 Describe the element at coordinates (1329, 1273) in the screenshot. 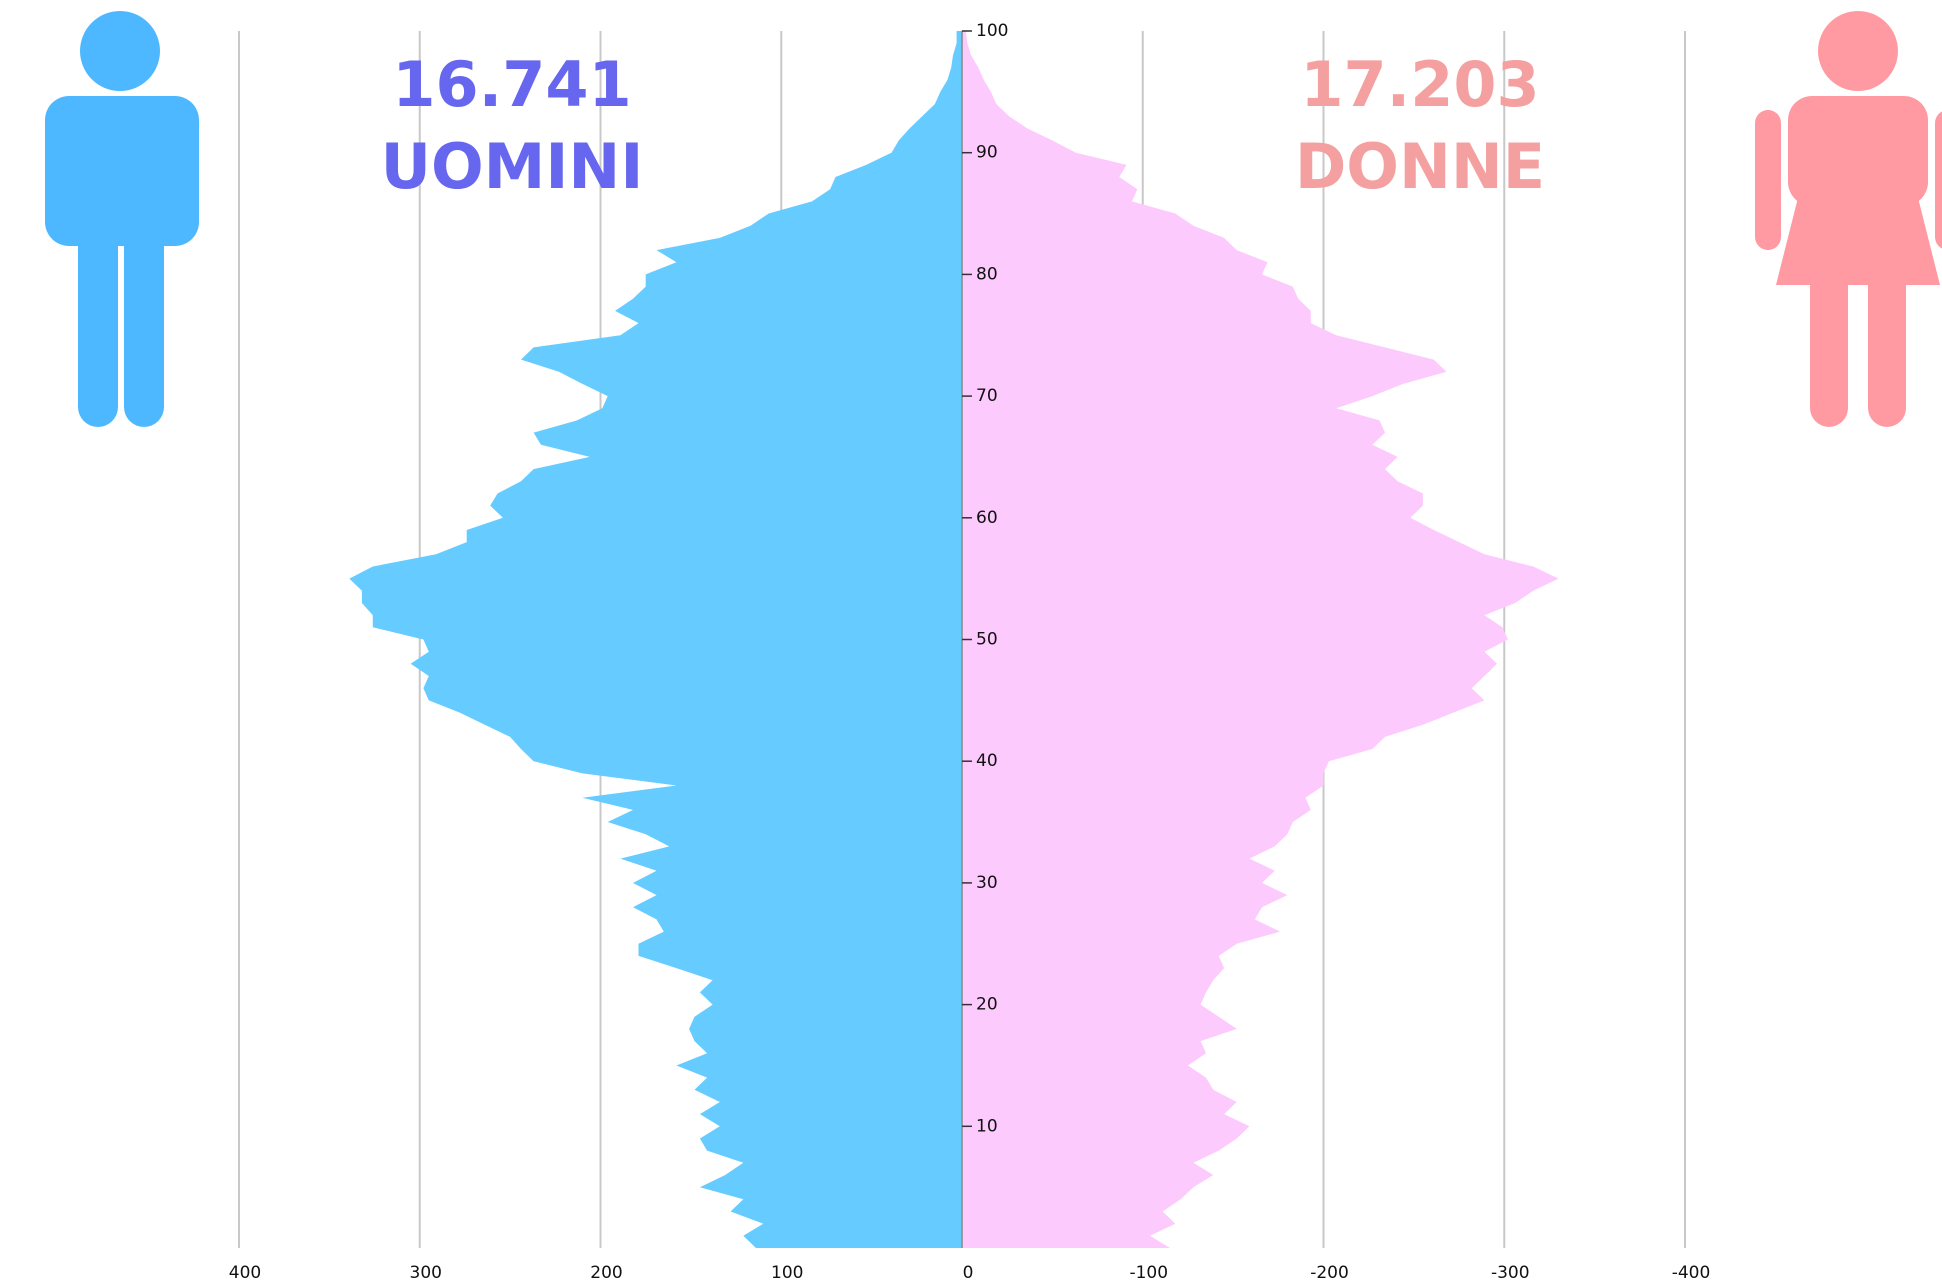

I see `x-tick-label: -200` at that location.